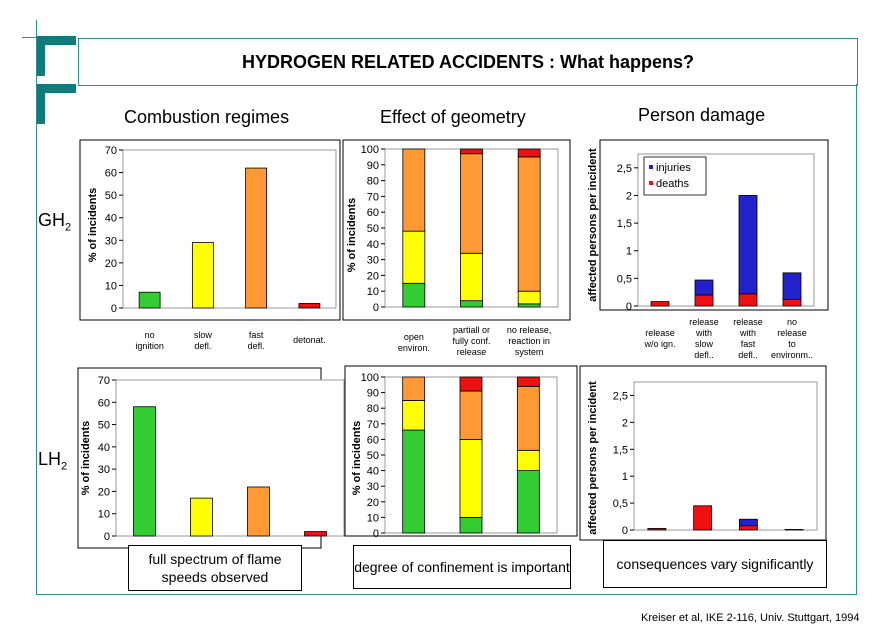 This screenshot has height=630, width=891. Describe the element at coordinates (703, 518) in the screenshot. I see `lh2-person-bar-1-deaths` at that location.